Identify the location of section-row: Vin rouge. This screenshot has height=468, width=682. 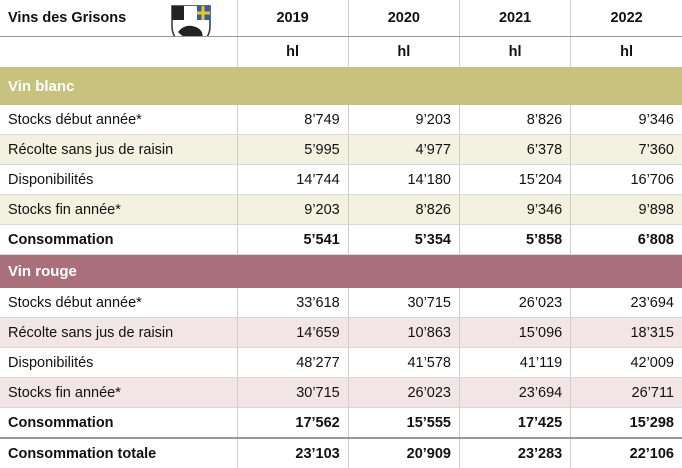
(341, 271).